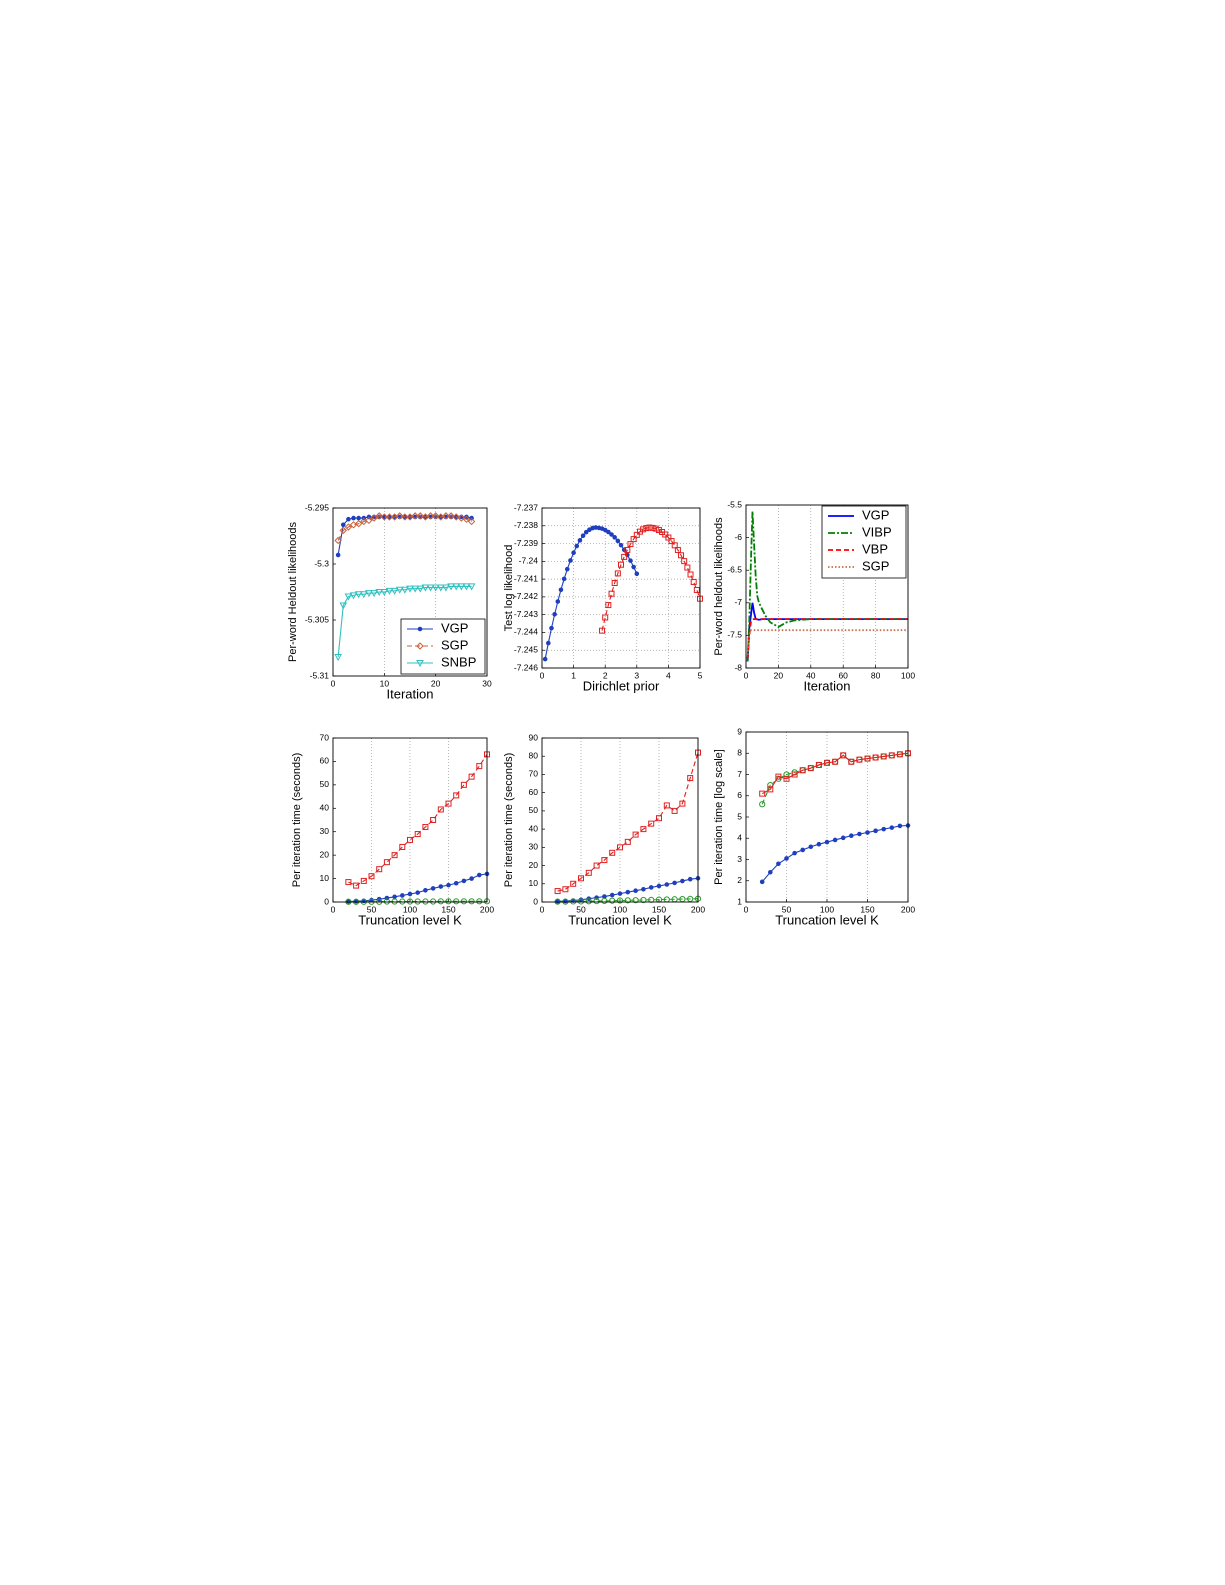  I want to click on legend: VGP VIBP VBP SGP, so click(864, 542).